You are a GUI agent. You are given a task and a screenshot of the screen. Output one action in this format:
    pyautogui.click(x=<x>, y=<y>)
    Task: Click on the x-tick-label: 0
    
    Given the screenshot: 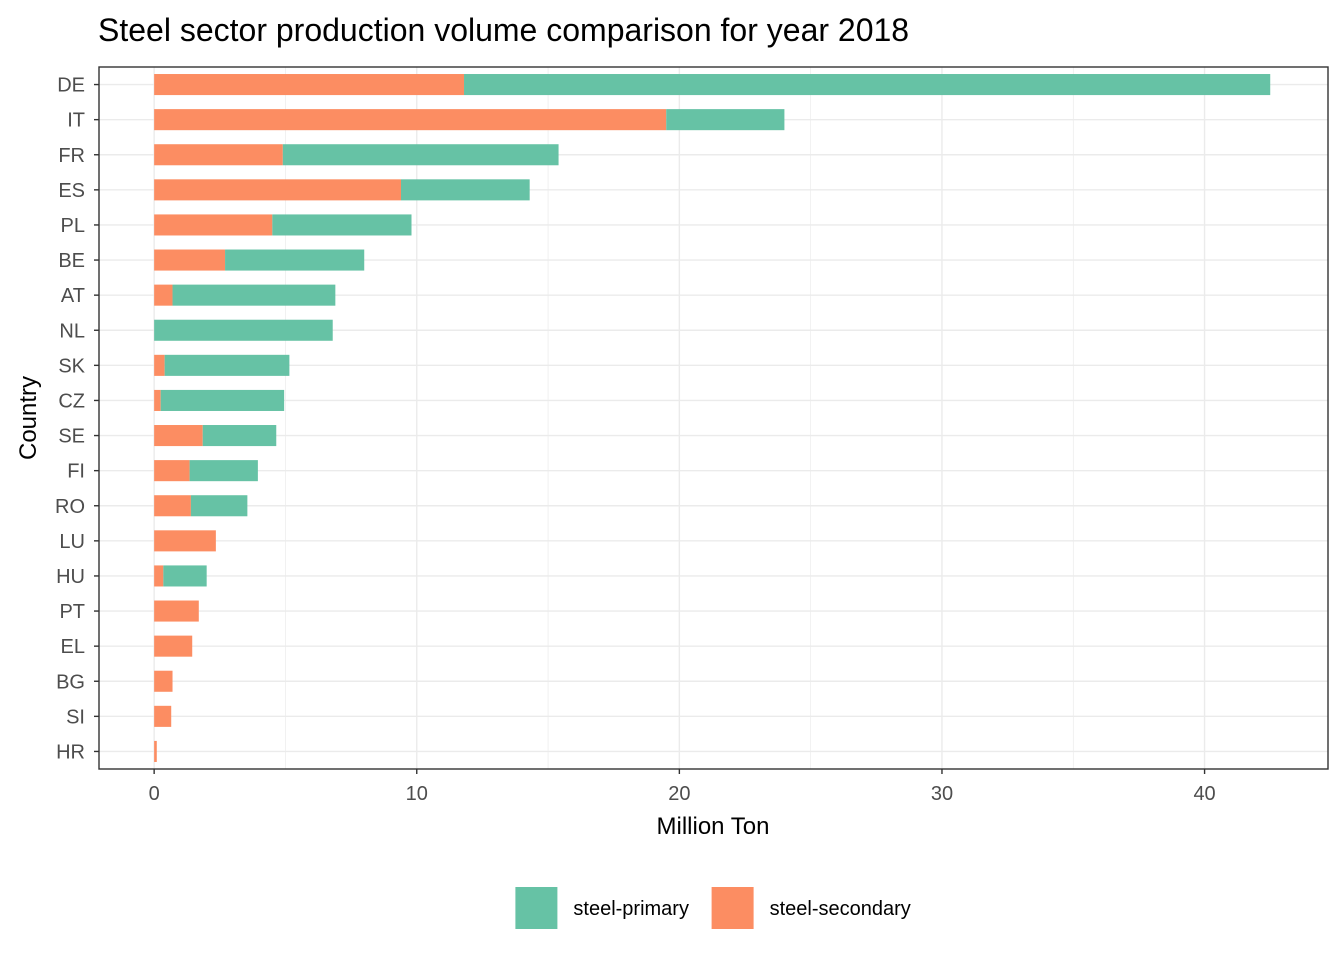 What is the action you would take?
    pyautogui.click(x=154, y=794)
    